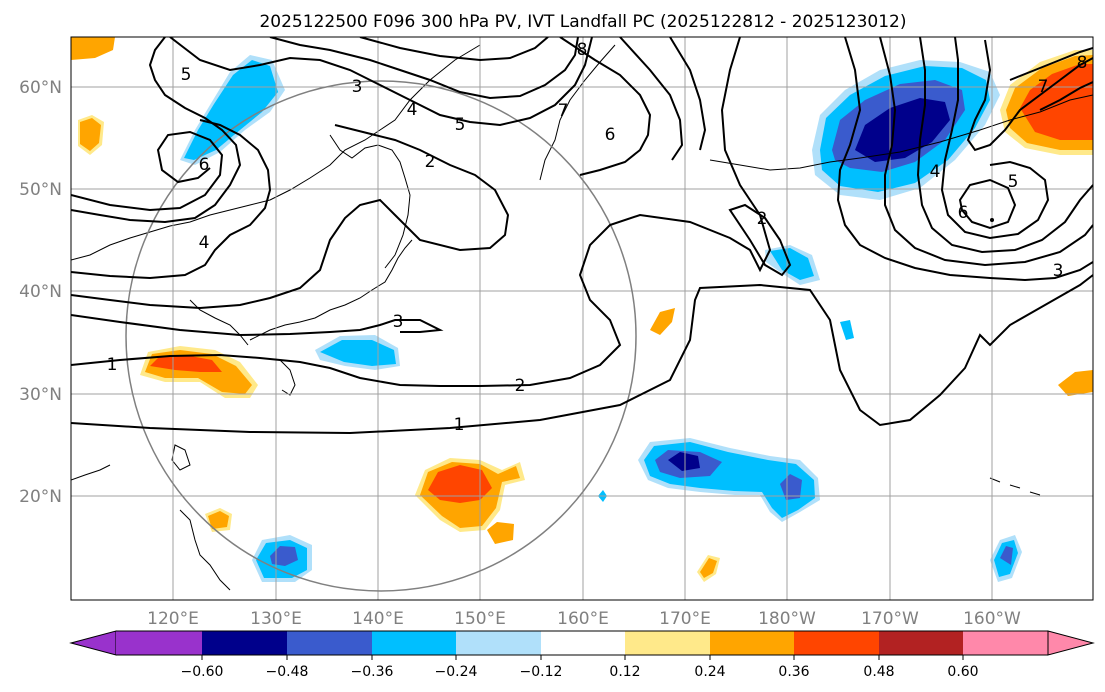 Image resolution: width=1105 pixels, height=692 pixels. Describe the element at coordinates (1071, 643) in the screenshot. I see `colorbar-over-extension` at that location.